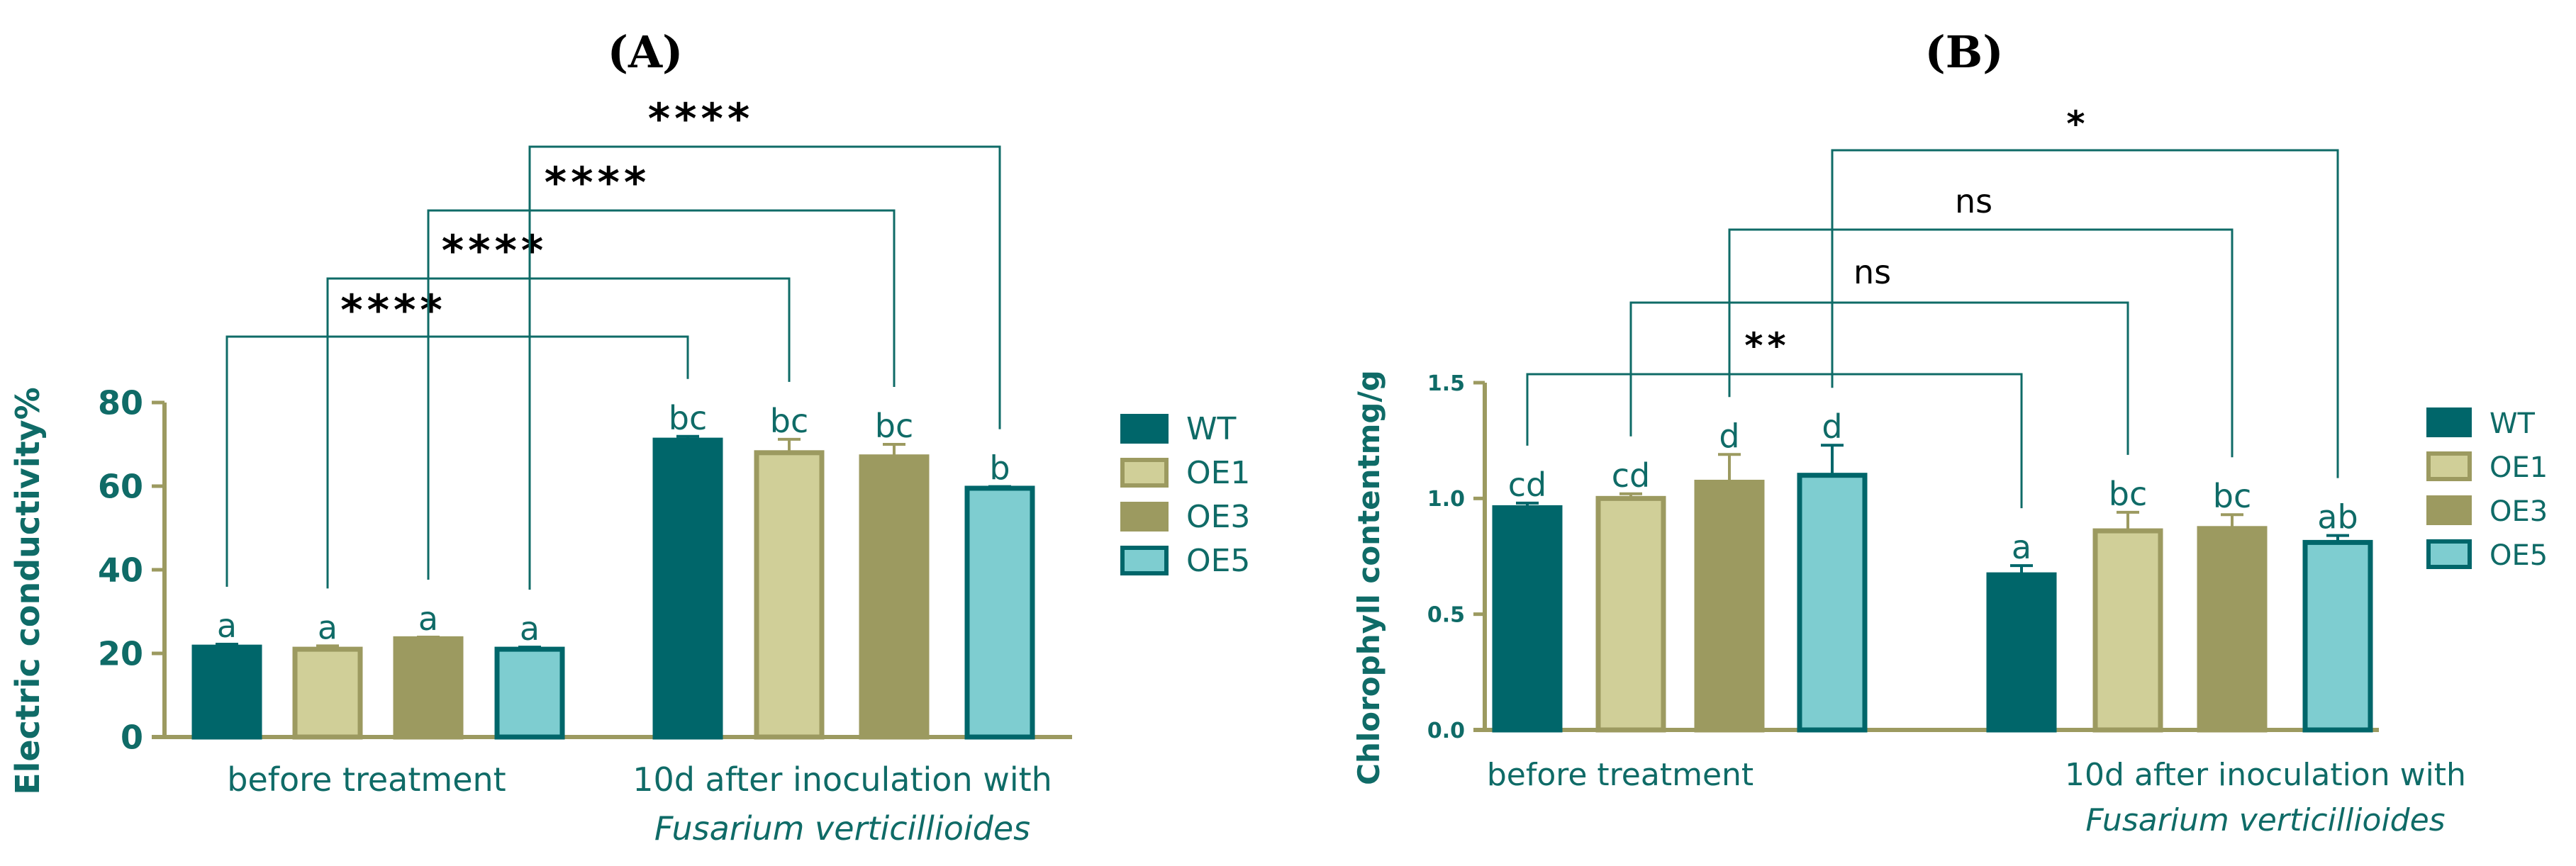  What do you see at coordinates (1446, 731) in the screenshot?
I see `y-tick-label: 0.0` at bounding box center [1446, 731].